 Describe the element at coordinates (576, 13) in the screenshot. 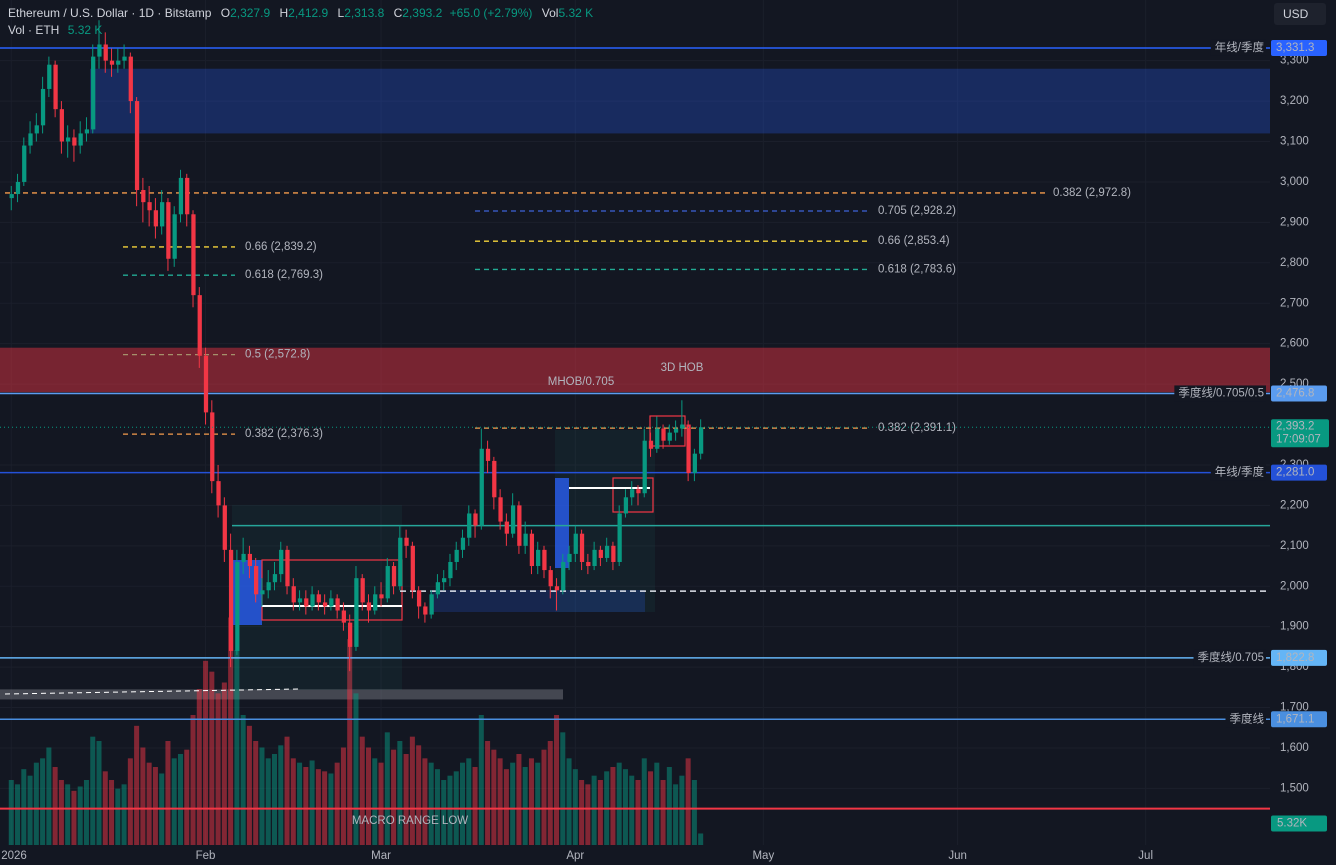

I see `vol-value: 5.32 K` at that location.